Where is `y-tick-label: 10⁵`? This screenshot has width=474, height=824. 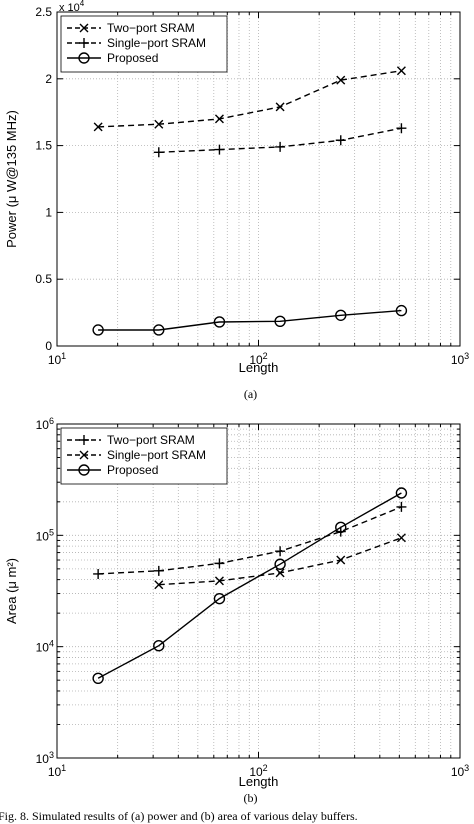 y-tick-label: 10⁵ is located at coordinates (45, 535).